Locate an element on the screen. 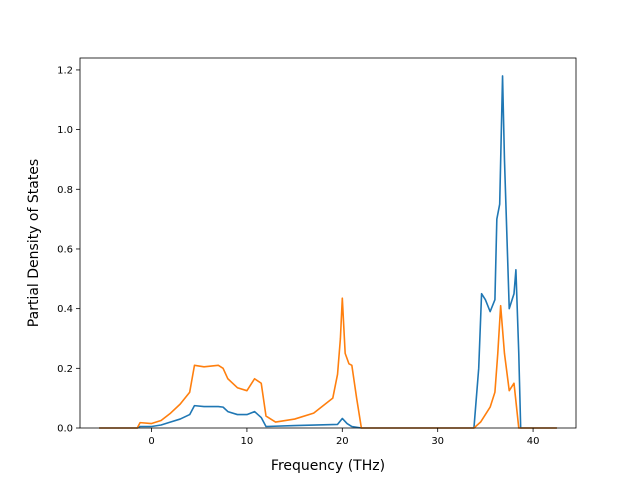 The width and height of the screenshot is (640, 480). x-axis-ticks: 0 10 20 30 40 is located at coordinates (343, 437).